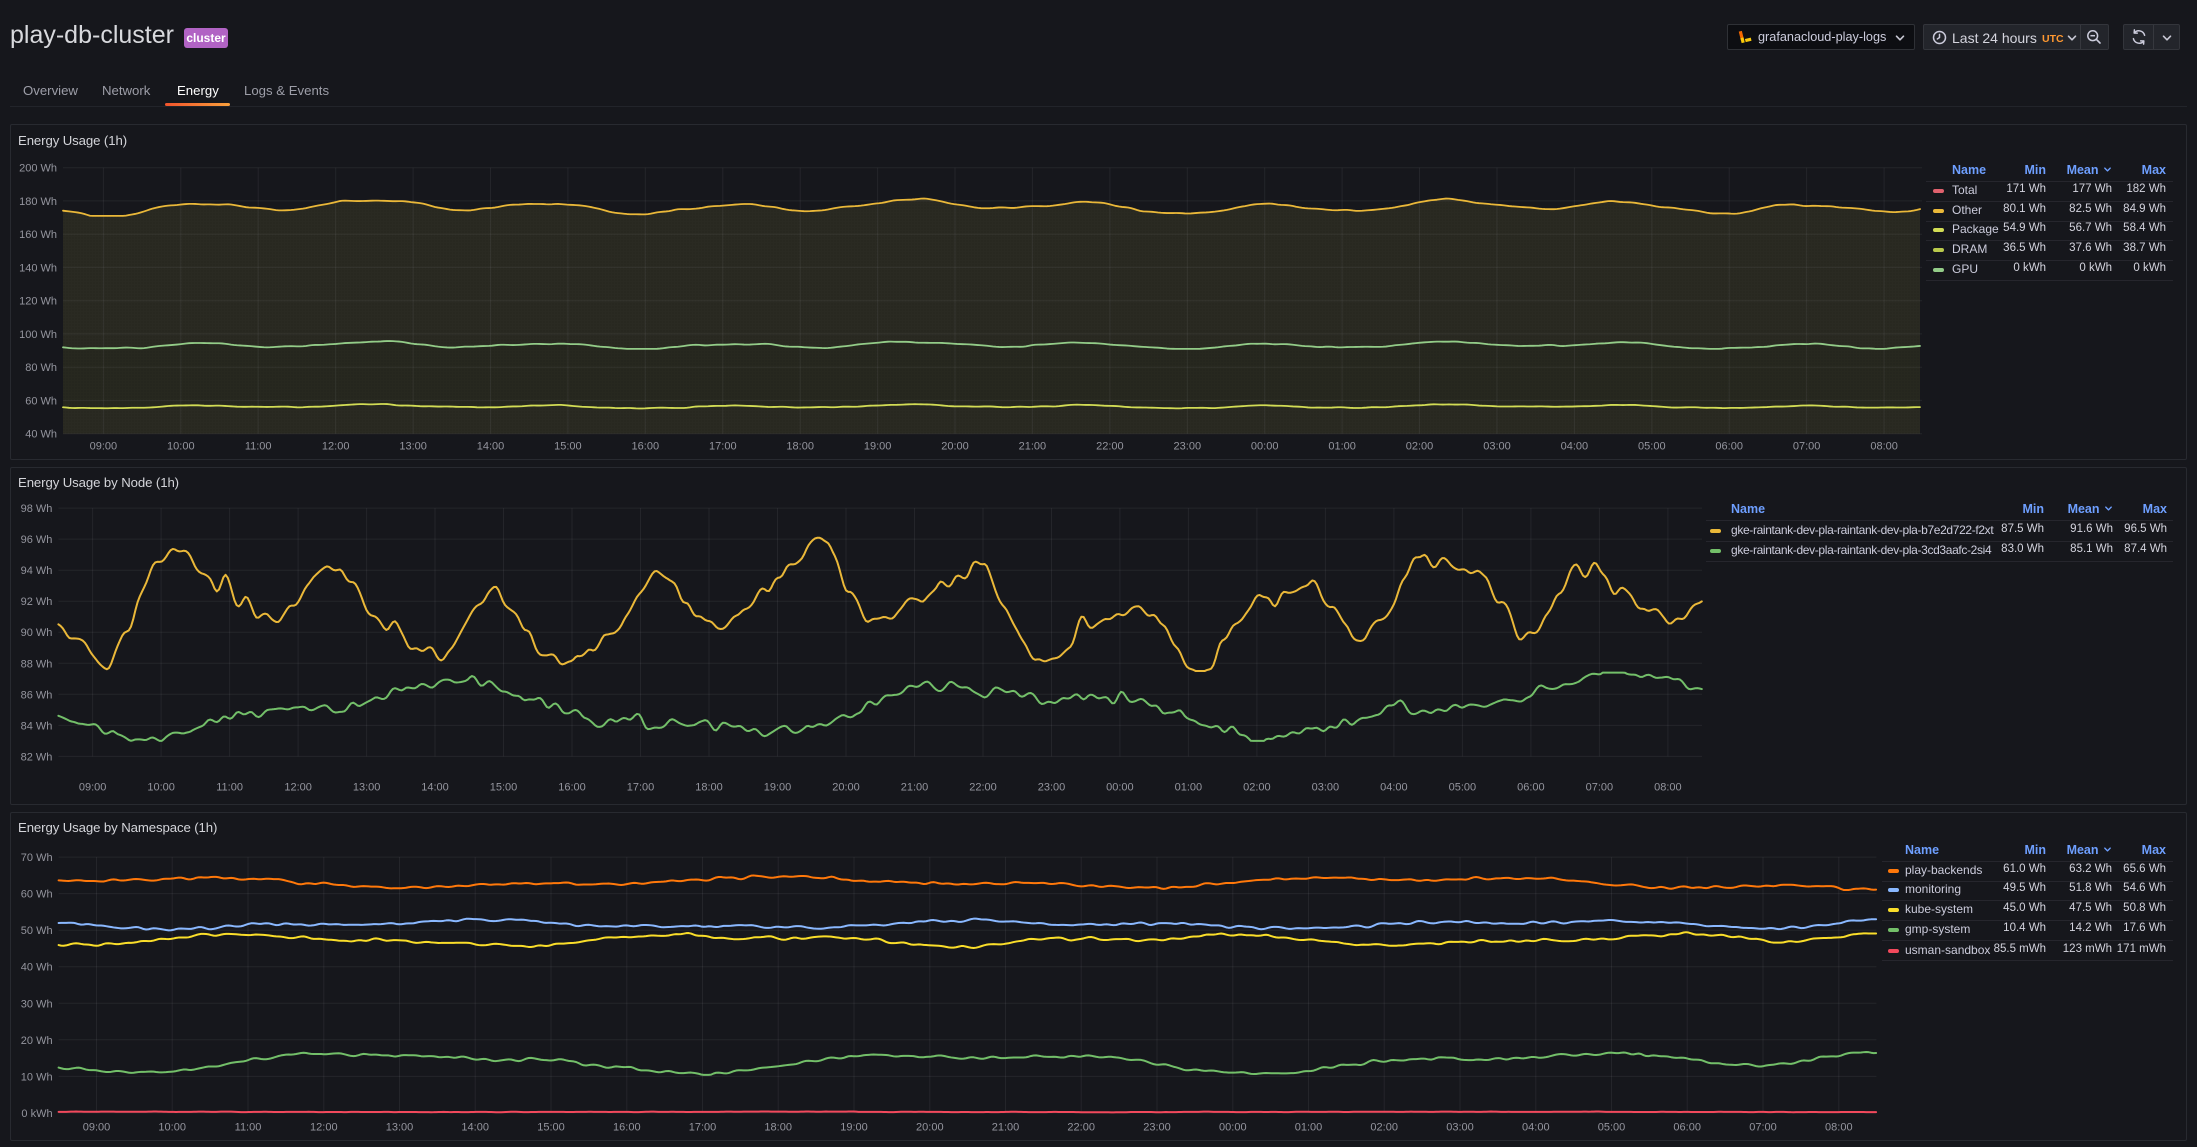 The image size is (2197, 1147). Describe the element at coordinates (38, 202) in the screenshot. I see `svg-text: 180 Wh` at that location.